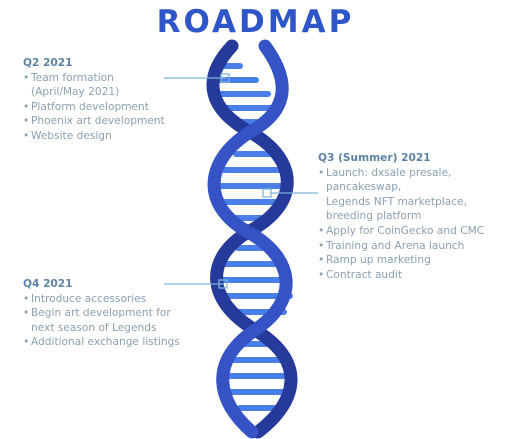 The height and width of the screenshot is (439, 511). I want to click on q2-item: Website design, so click(94, 136).